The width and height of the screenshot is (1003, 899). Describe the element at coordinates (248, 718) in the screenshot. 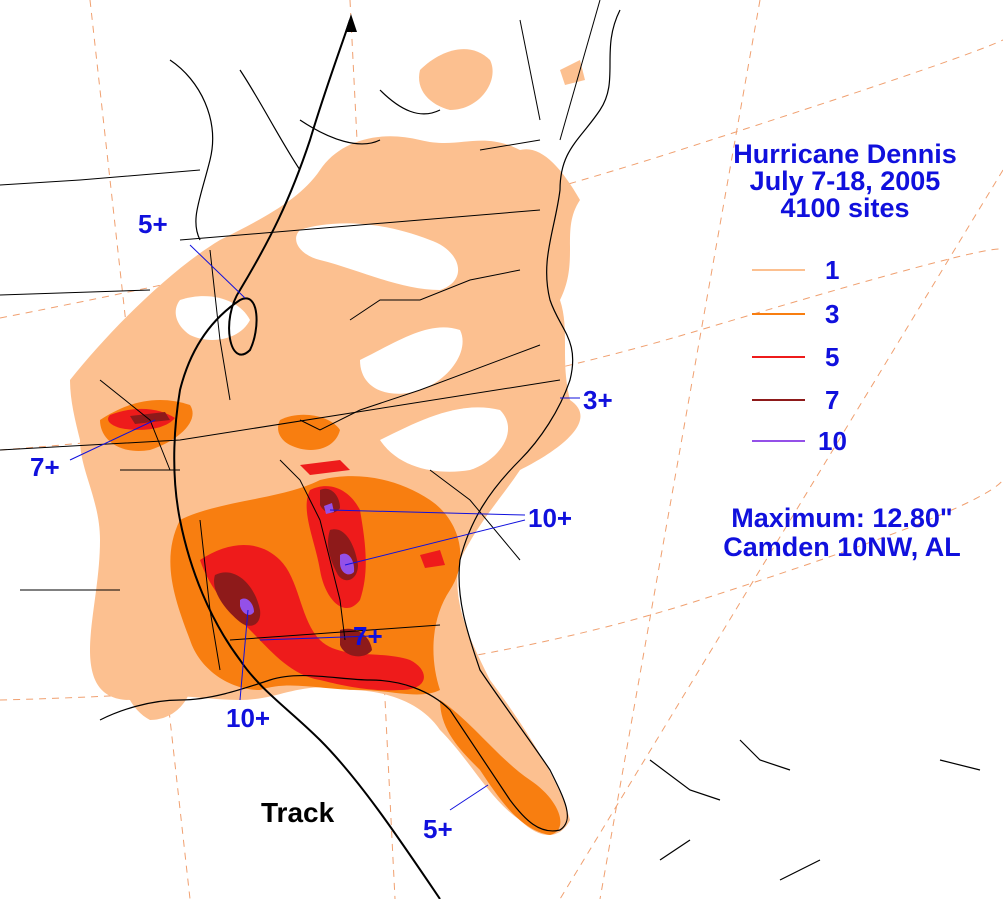

I see `annotation-10plus-alabama: 10+` at that location.